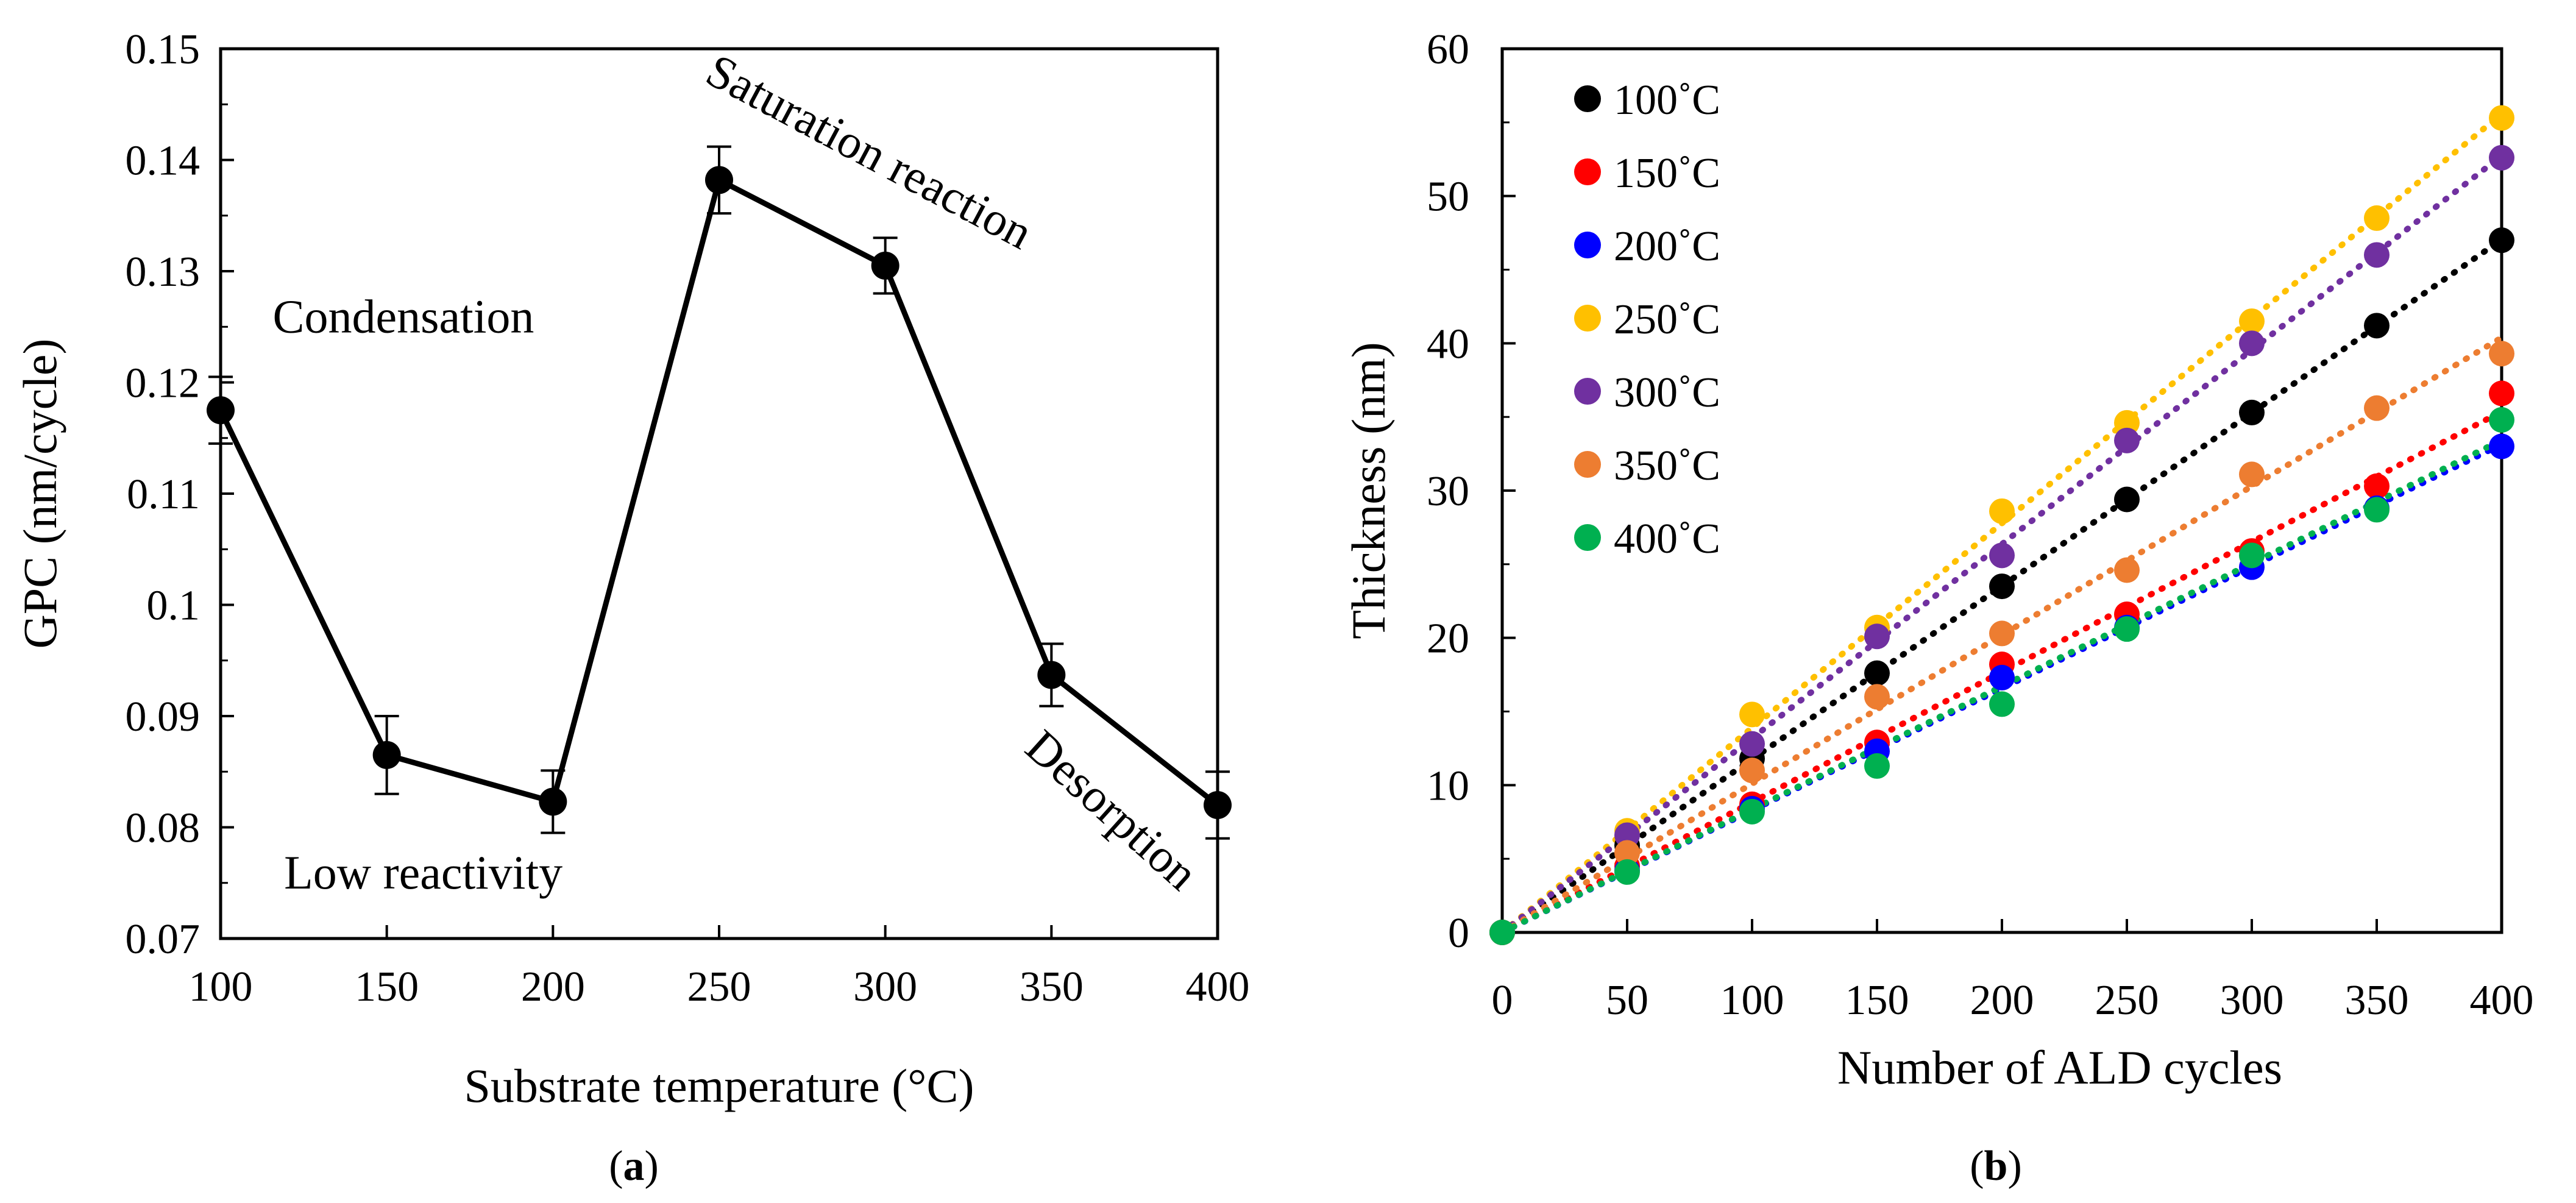 The height and width of the screenshot is (1203, 2576). Describe the element at coordinates (1667, 100) in the screenshot. I see `panel-b-legend-label: 100˚C` at that location.